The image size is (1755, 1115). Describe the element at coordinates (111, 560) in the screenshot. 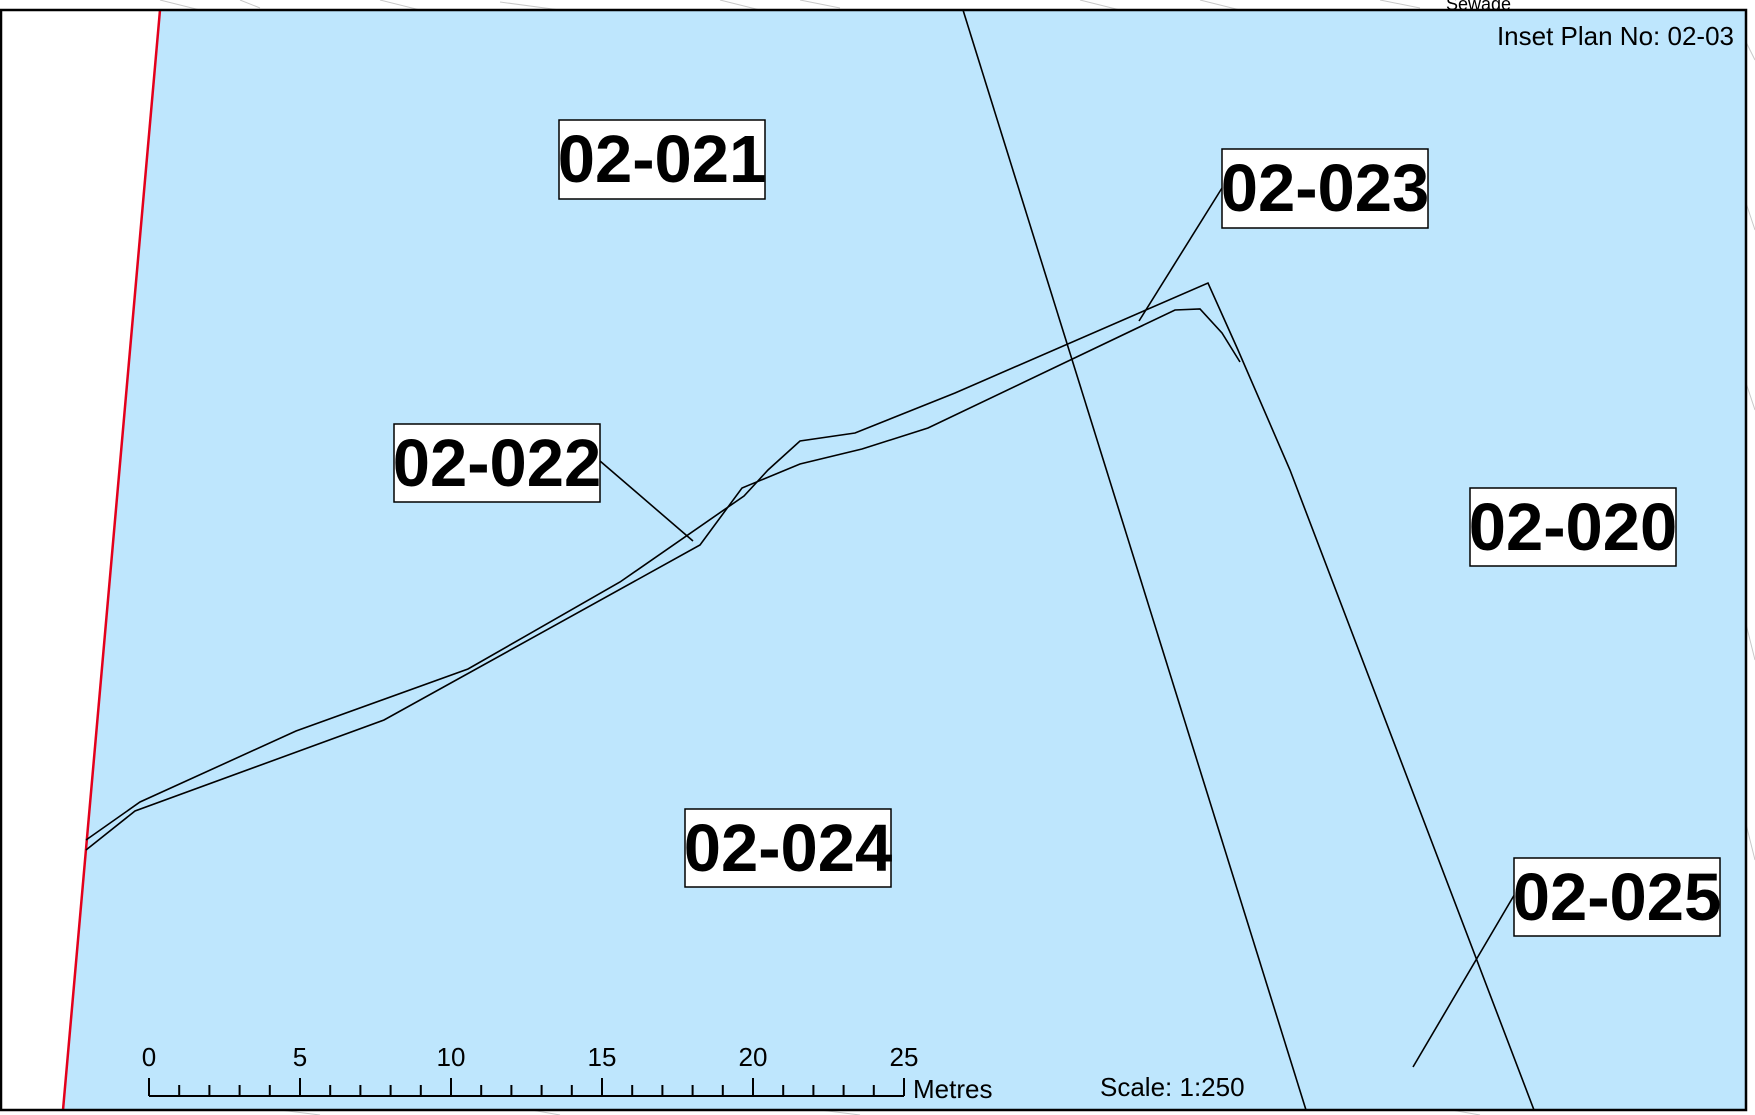

I see `red-boundary-line` at that location.